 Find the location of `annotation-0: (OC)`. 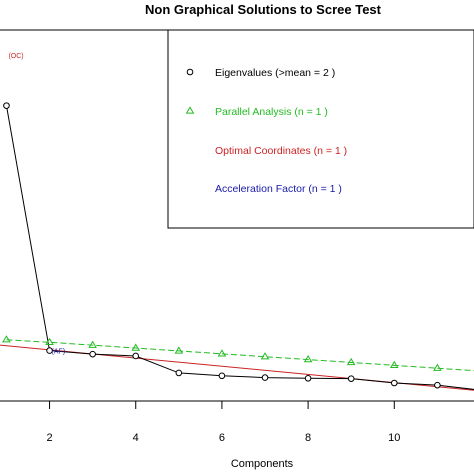

annotation-0: (OC) is located at coordinates (15, 56).